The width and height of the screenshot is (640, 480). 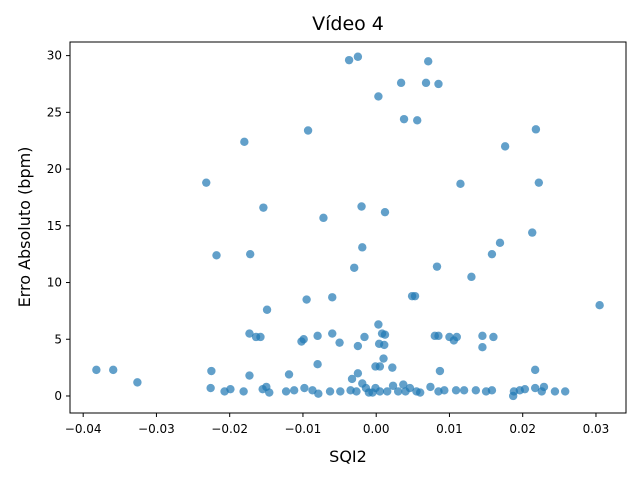 I want to click on y-tick-label: 10, so click(x=54, y=283).